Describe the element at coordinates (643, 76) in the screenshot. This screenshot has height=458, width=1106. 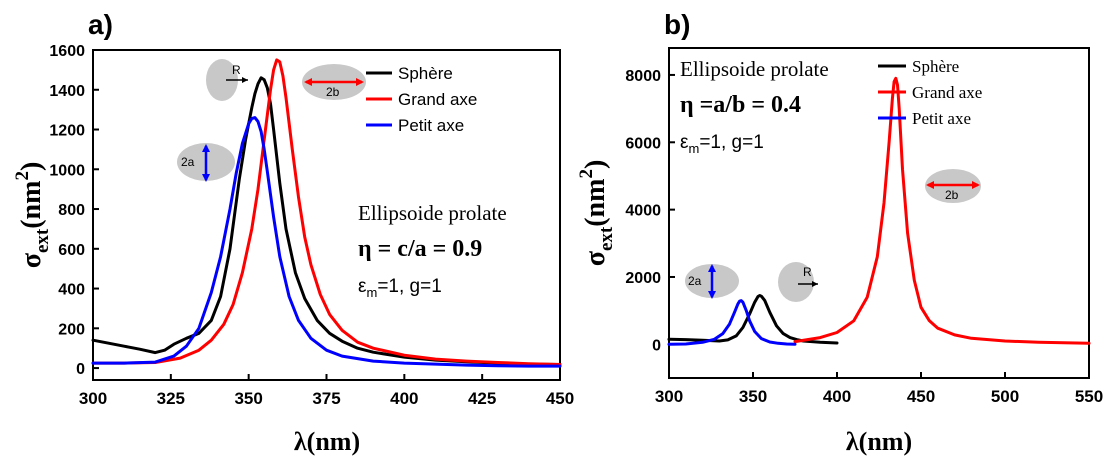
I see `y-tick-label: 8000` at that location.